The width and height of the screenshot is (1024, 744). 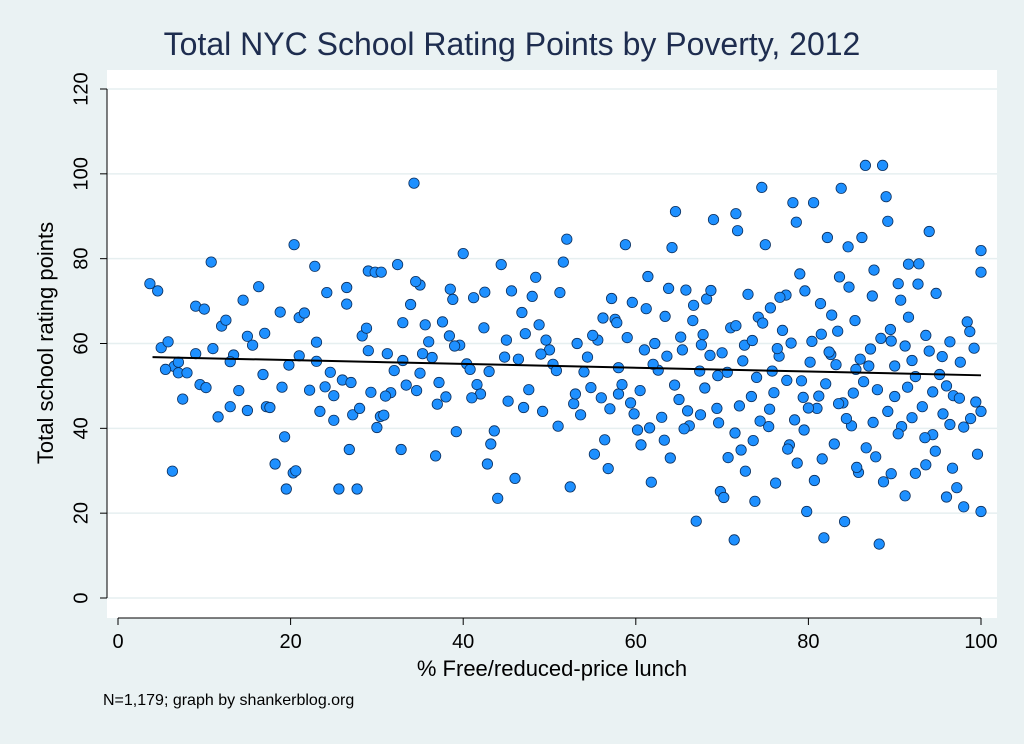 What do you see at coordinates (81, 513) in the screenshot?
I see `y-tick-label: 20` at bounding box center [81, 513].